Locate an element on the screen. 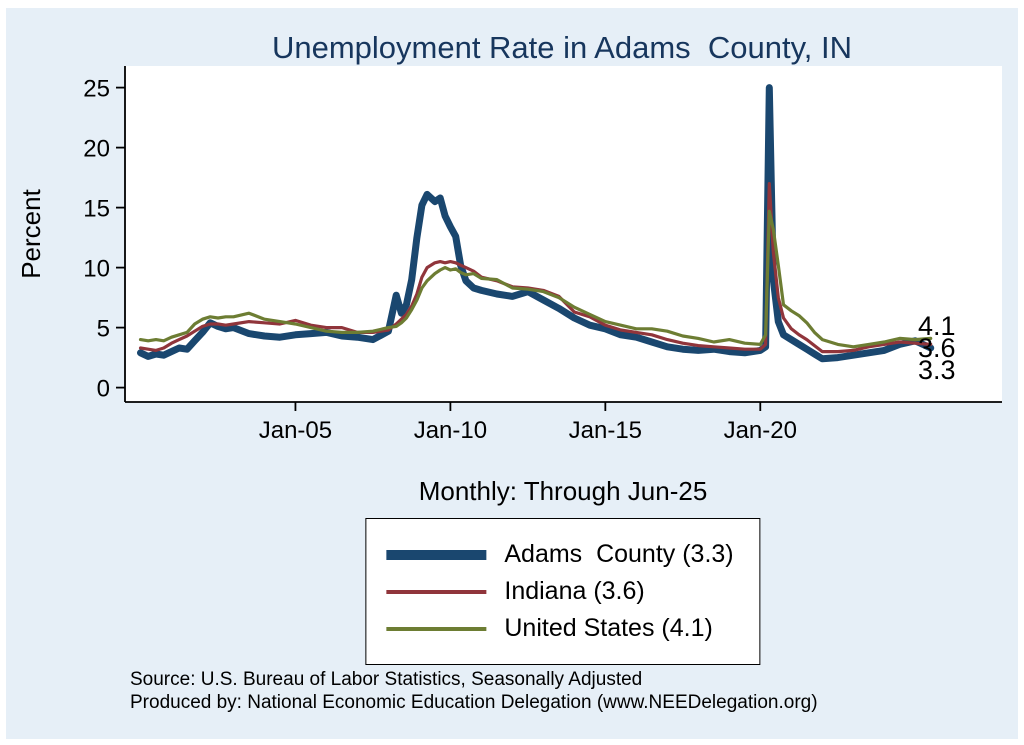  y-tick-label: 25 is located at coordinates (96, 89).